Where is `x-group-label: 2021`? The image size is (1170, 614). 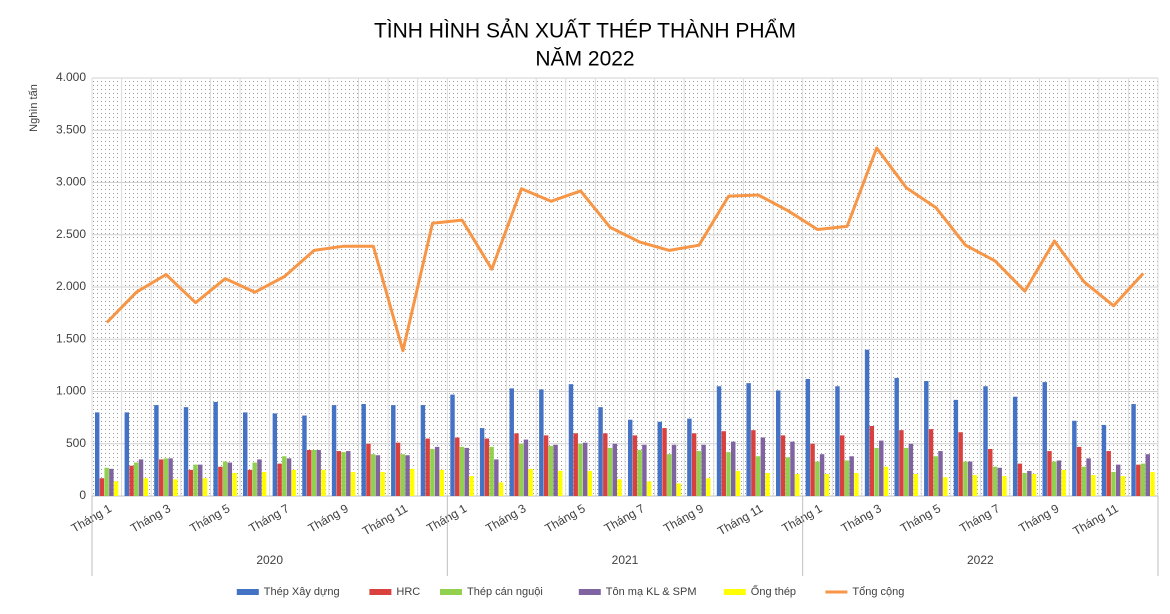
x-group-label: 2021 is located at coordinates (625, 560).